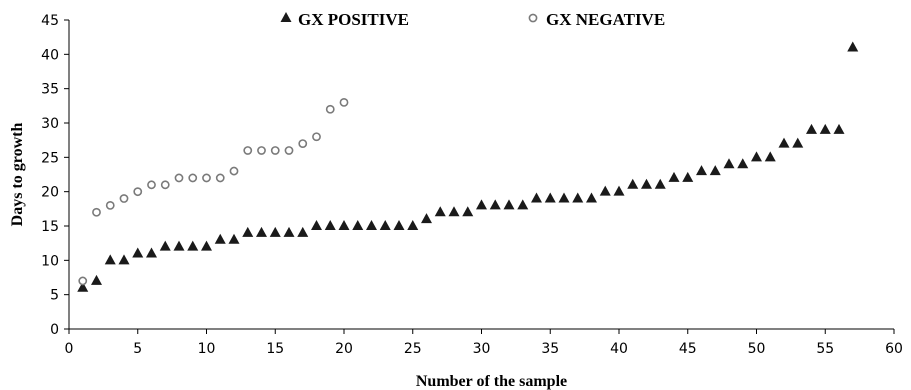 The height and width of the screenshot is (390, 911). Describe the element at coordinates (17, 175) in the screenshot. I see `y-axis-label: Days to growth` at that location.